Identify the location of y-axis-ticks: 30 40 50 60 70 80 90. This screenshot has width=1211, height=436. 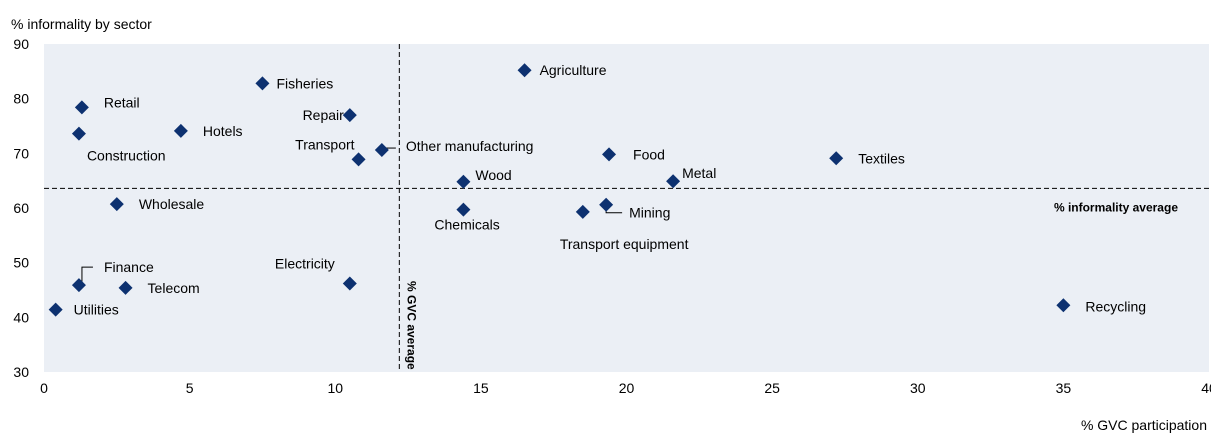
(21, 208).